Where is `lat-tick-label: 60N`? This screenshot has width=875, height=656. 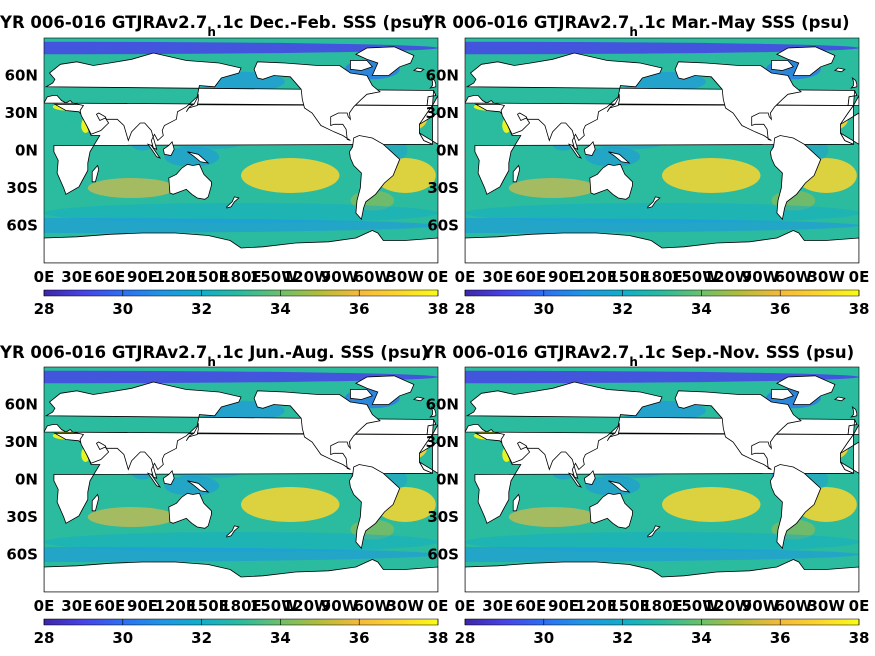
lat-tick-label: 60N is located at coordinates (21, 76).